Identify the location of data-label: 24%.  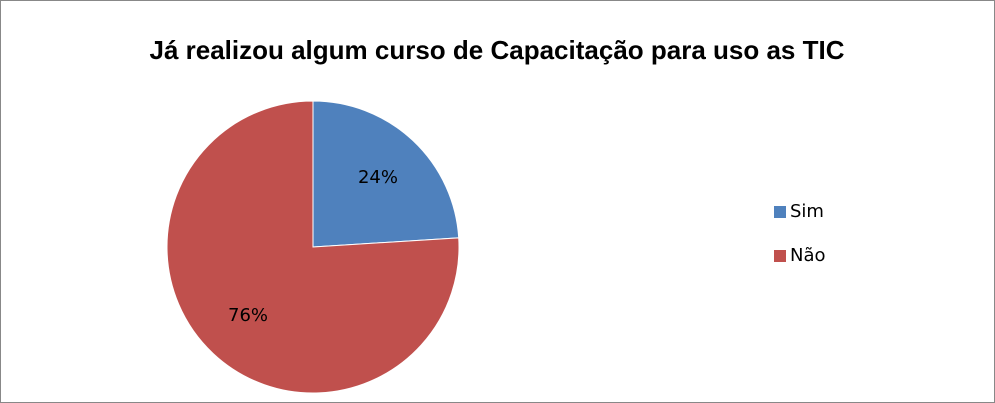
(378, 177).